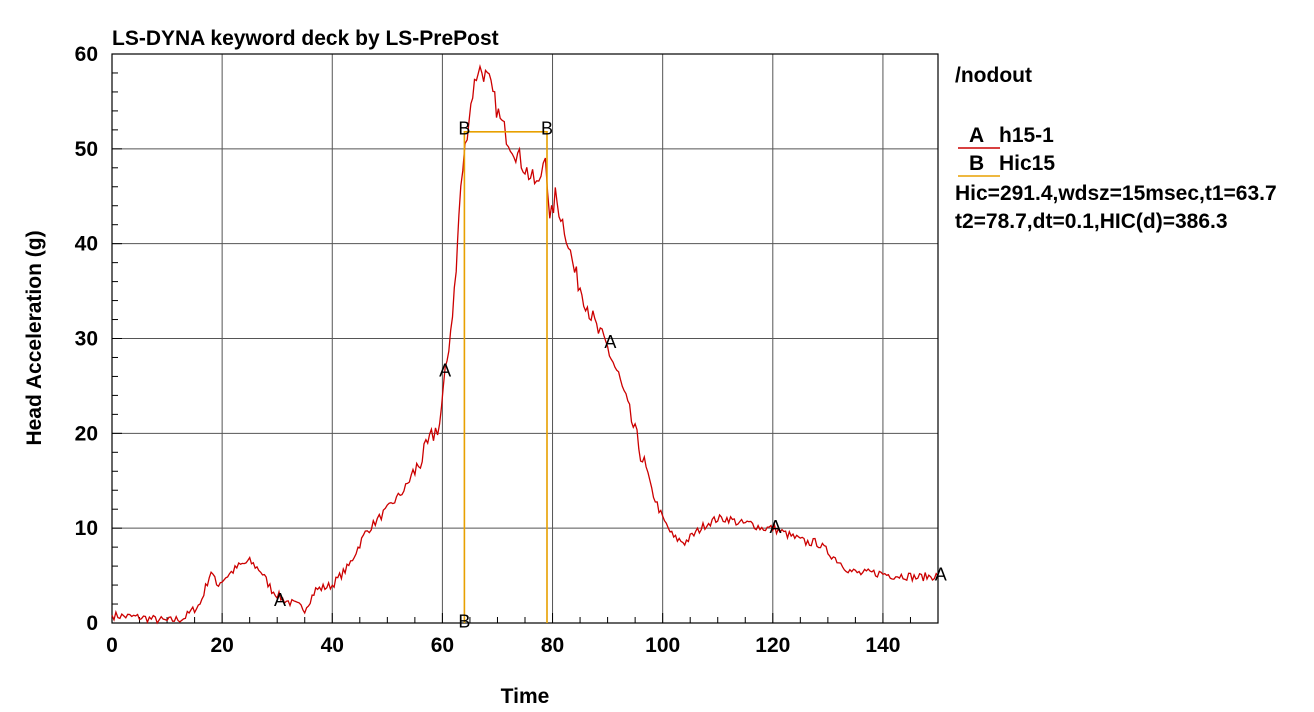 The height and width of the screenshot is (712, 1314). I want to click on x-tick-labels: 0 20 40 60 80 100 120 140, so click(503, 645).